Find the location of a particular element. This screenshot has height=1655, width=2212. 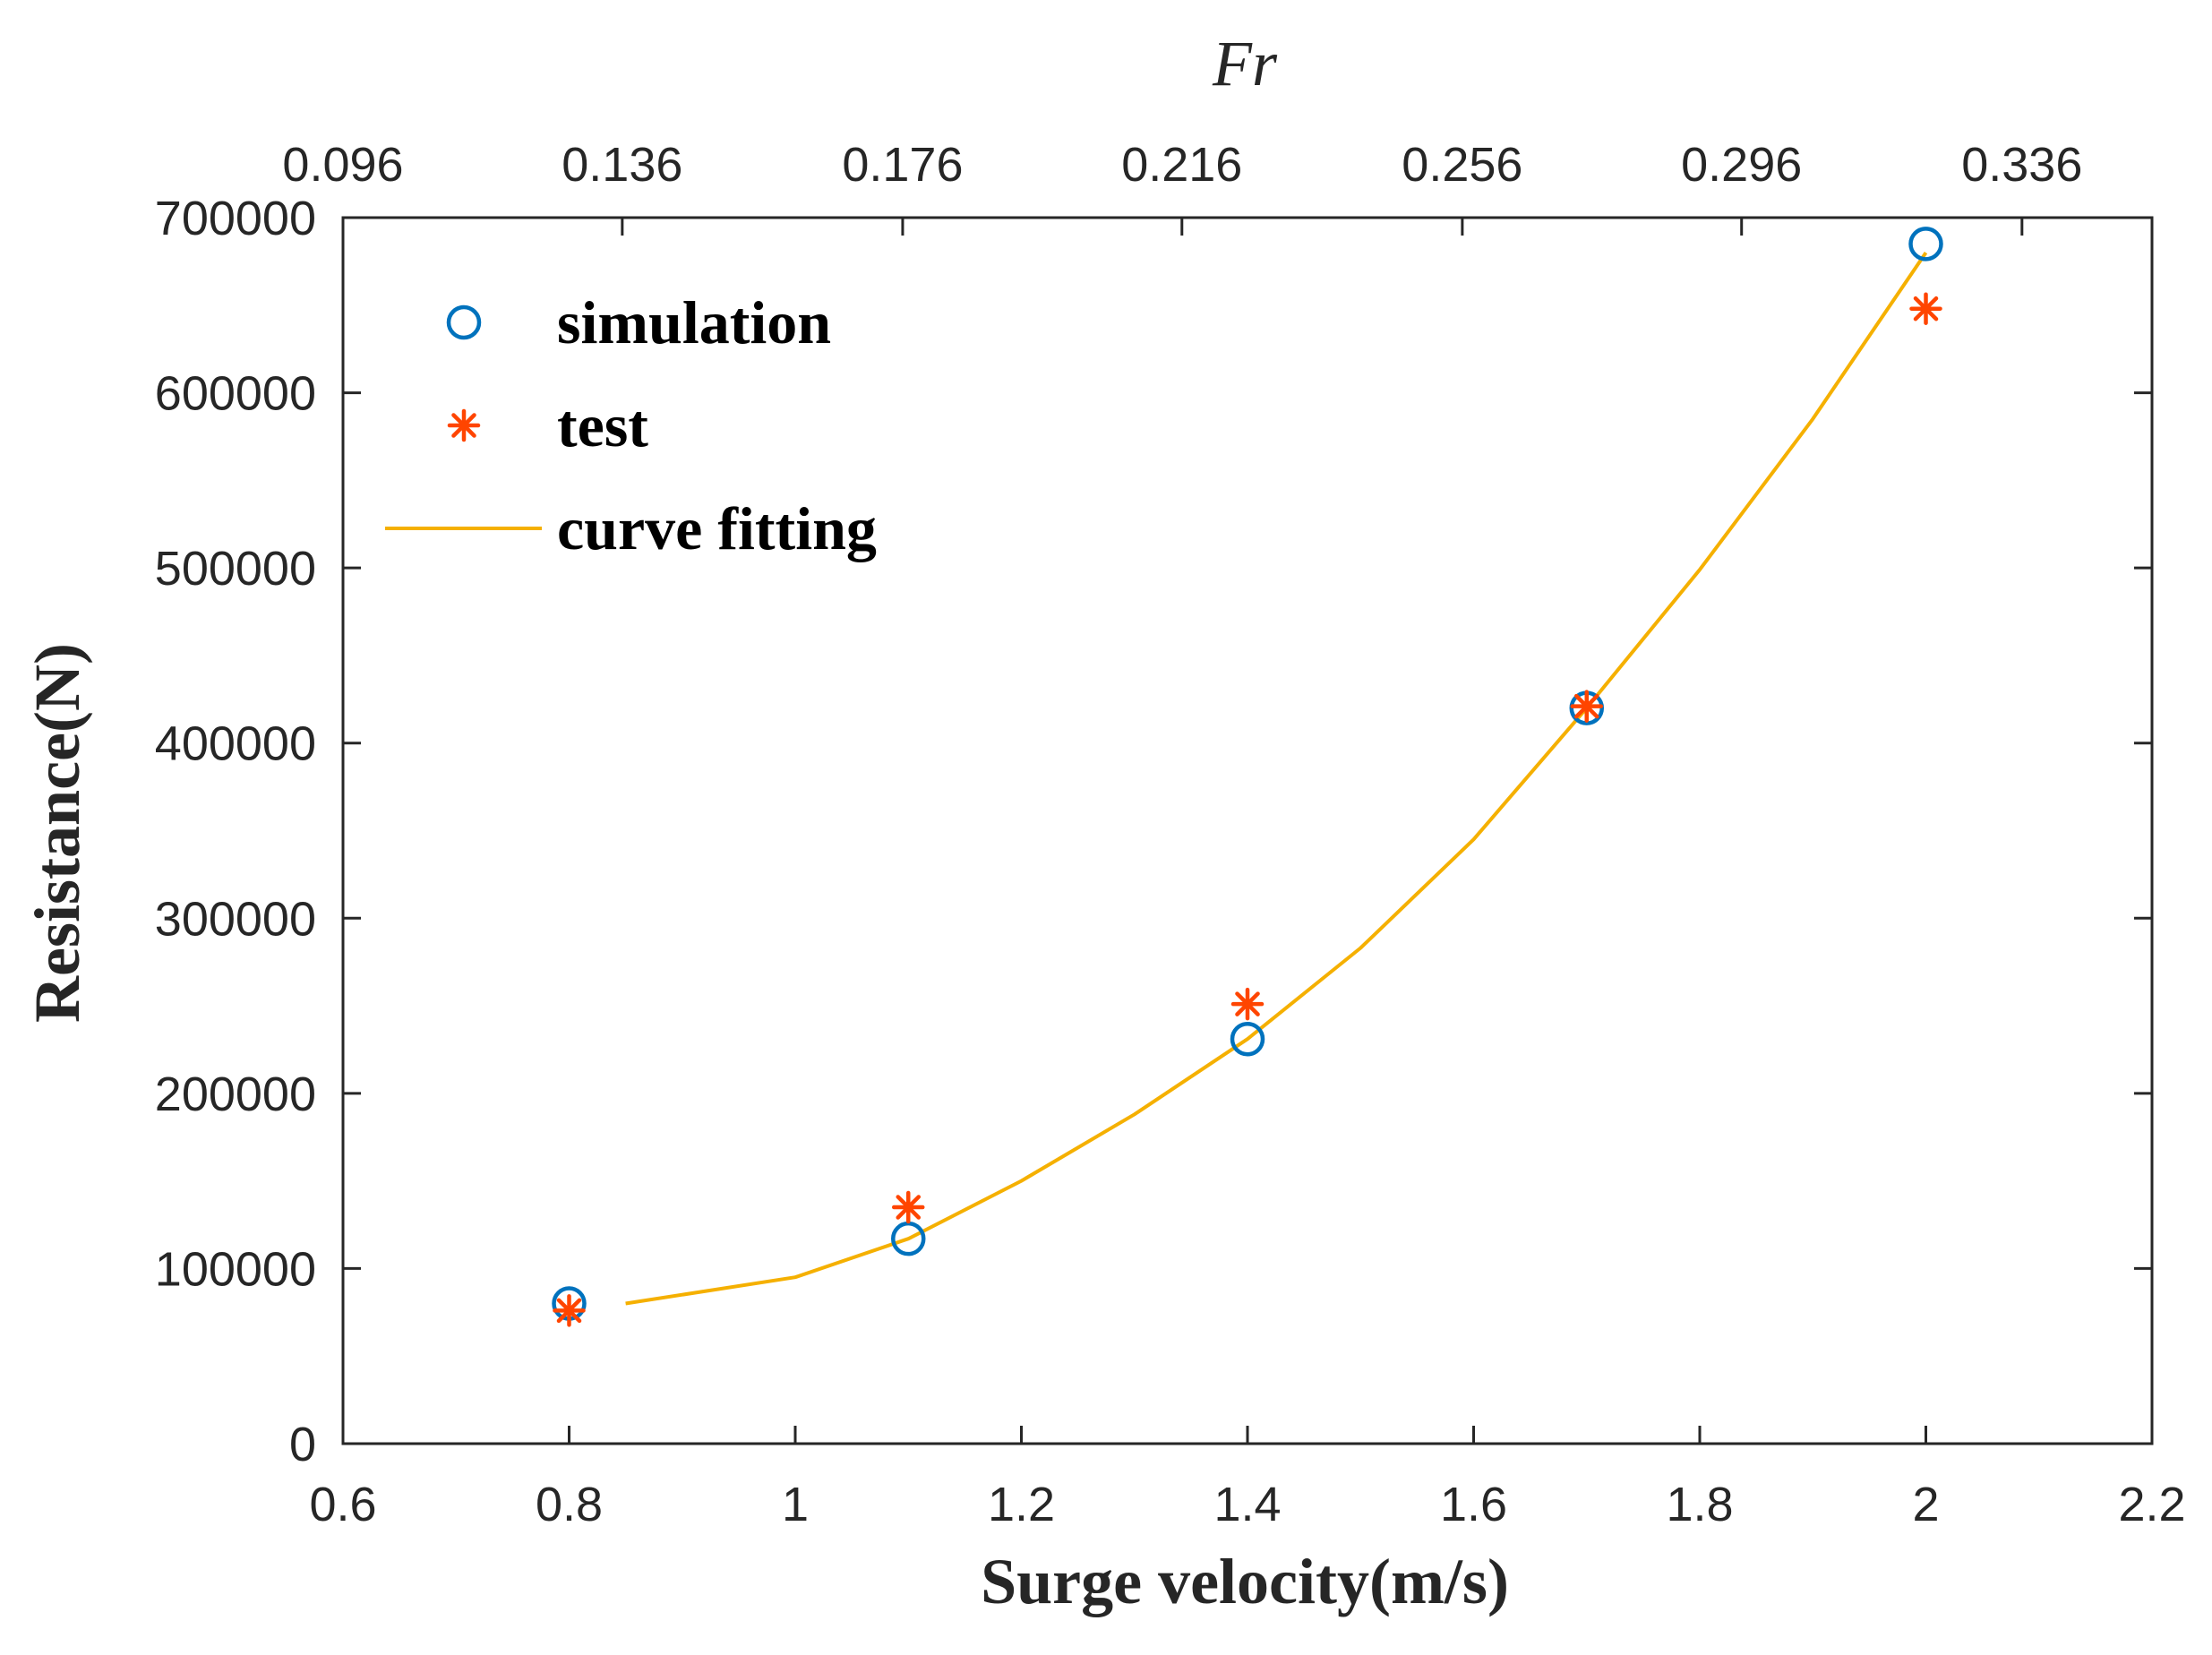

top-x-tick-label: 0.256 is located at coordinates (1462, 165).